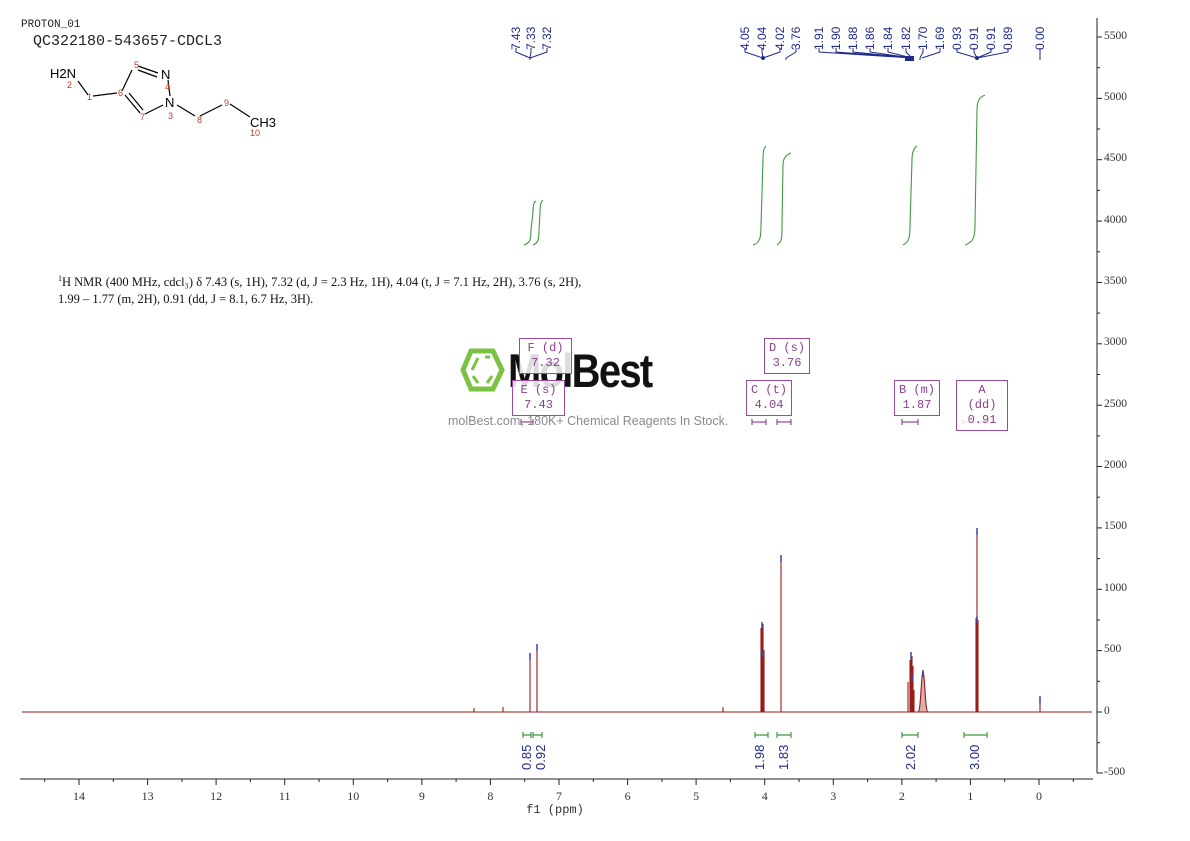 The image size is (1190, 841). I want to click on molbest-logo-icon, so click(482, 370).